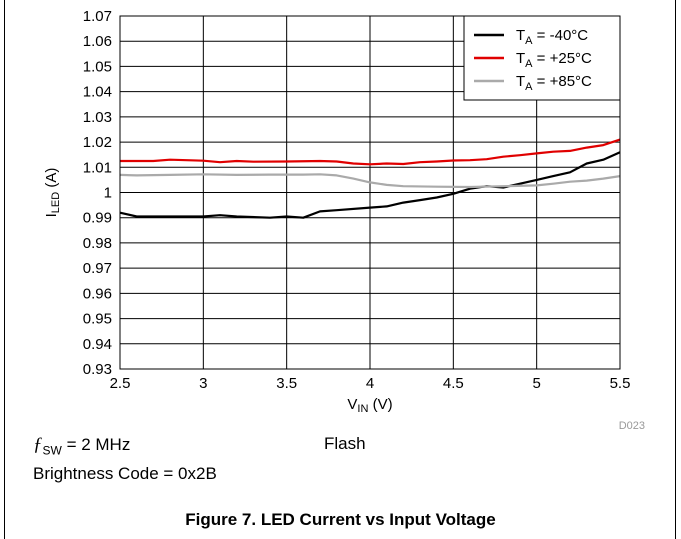 This screenshot has width=681, height=539. What do you see at coordinates (125, 473) in the screenshot?
I see `brightness-note: Brightness Code = 0x2B` at bounding box center [125, 473].